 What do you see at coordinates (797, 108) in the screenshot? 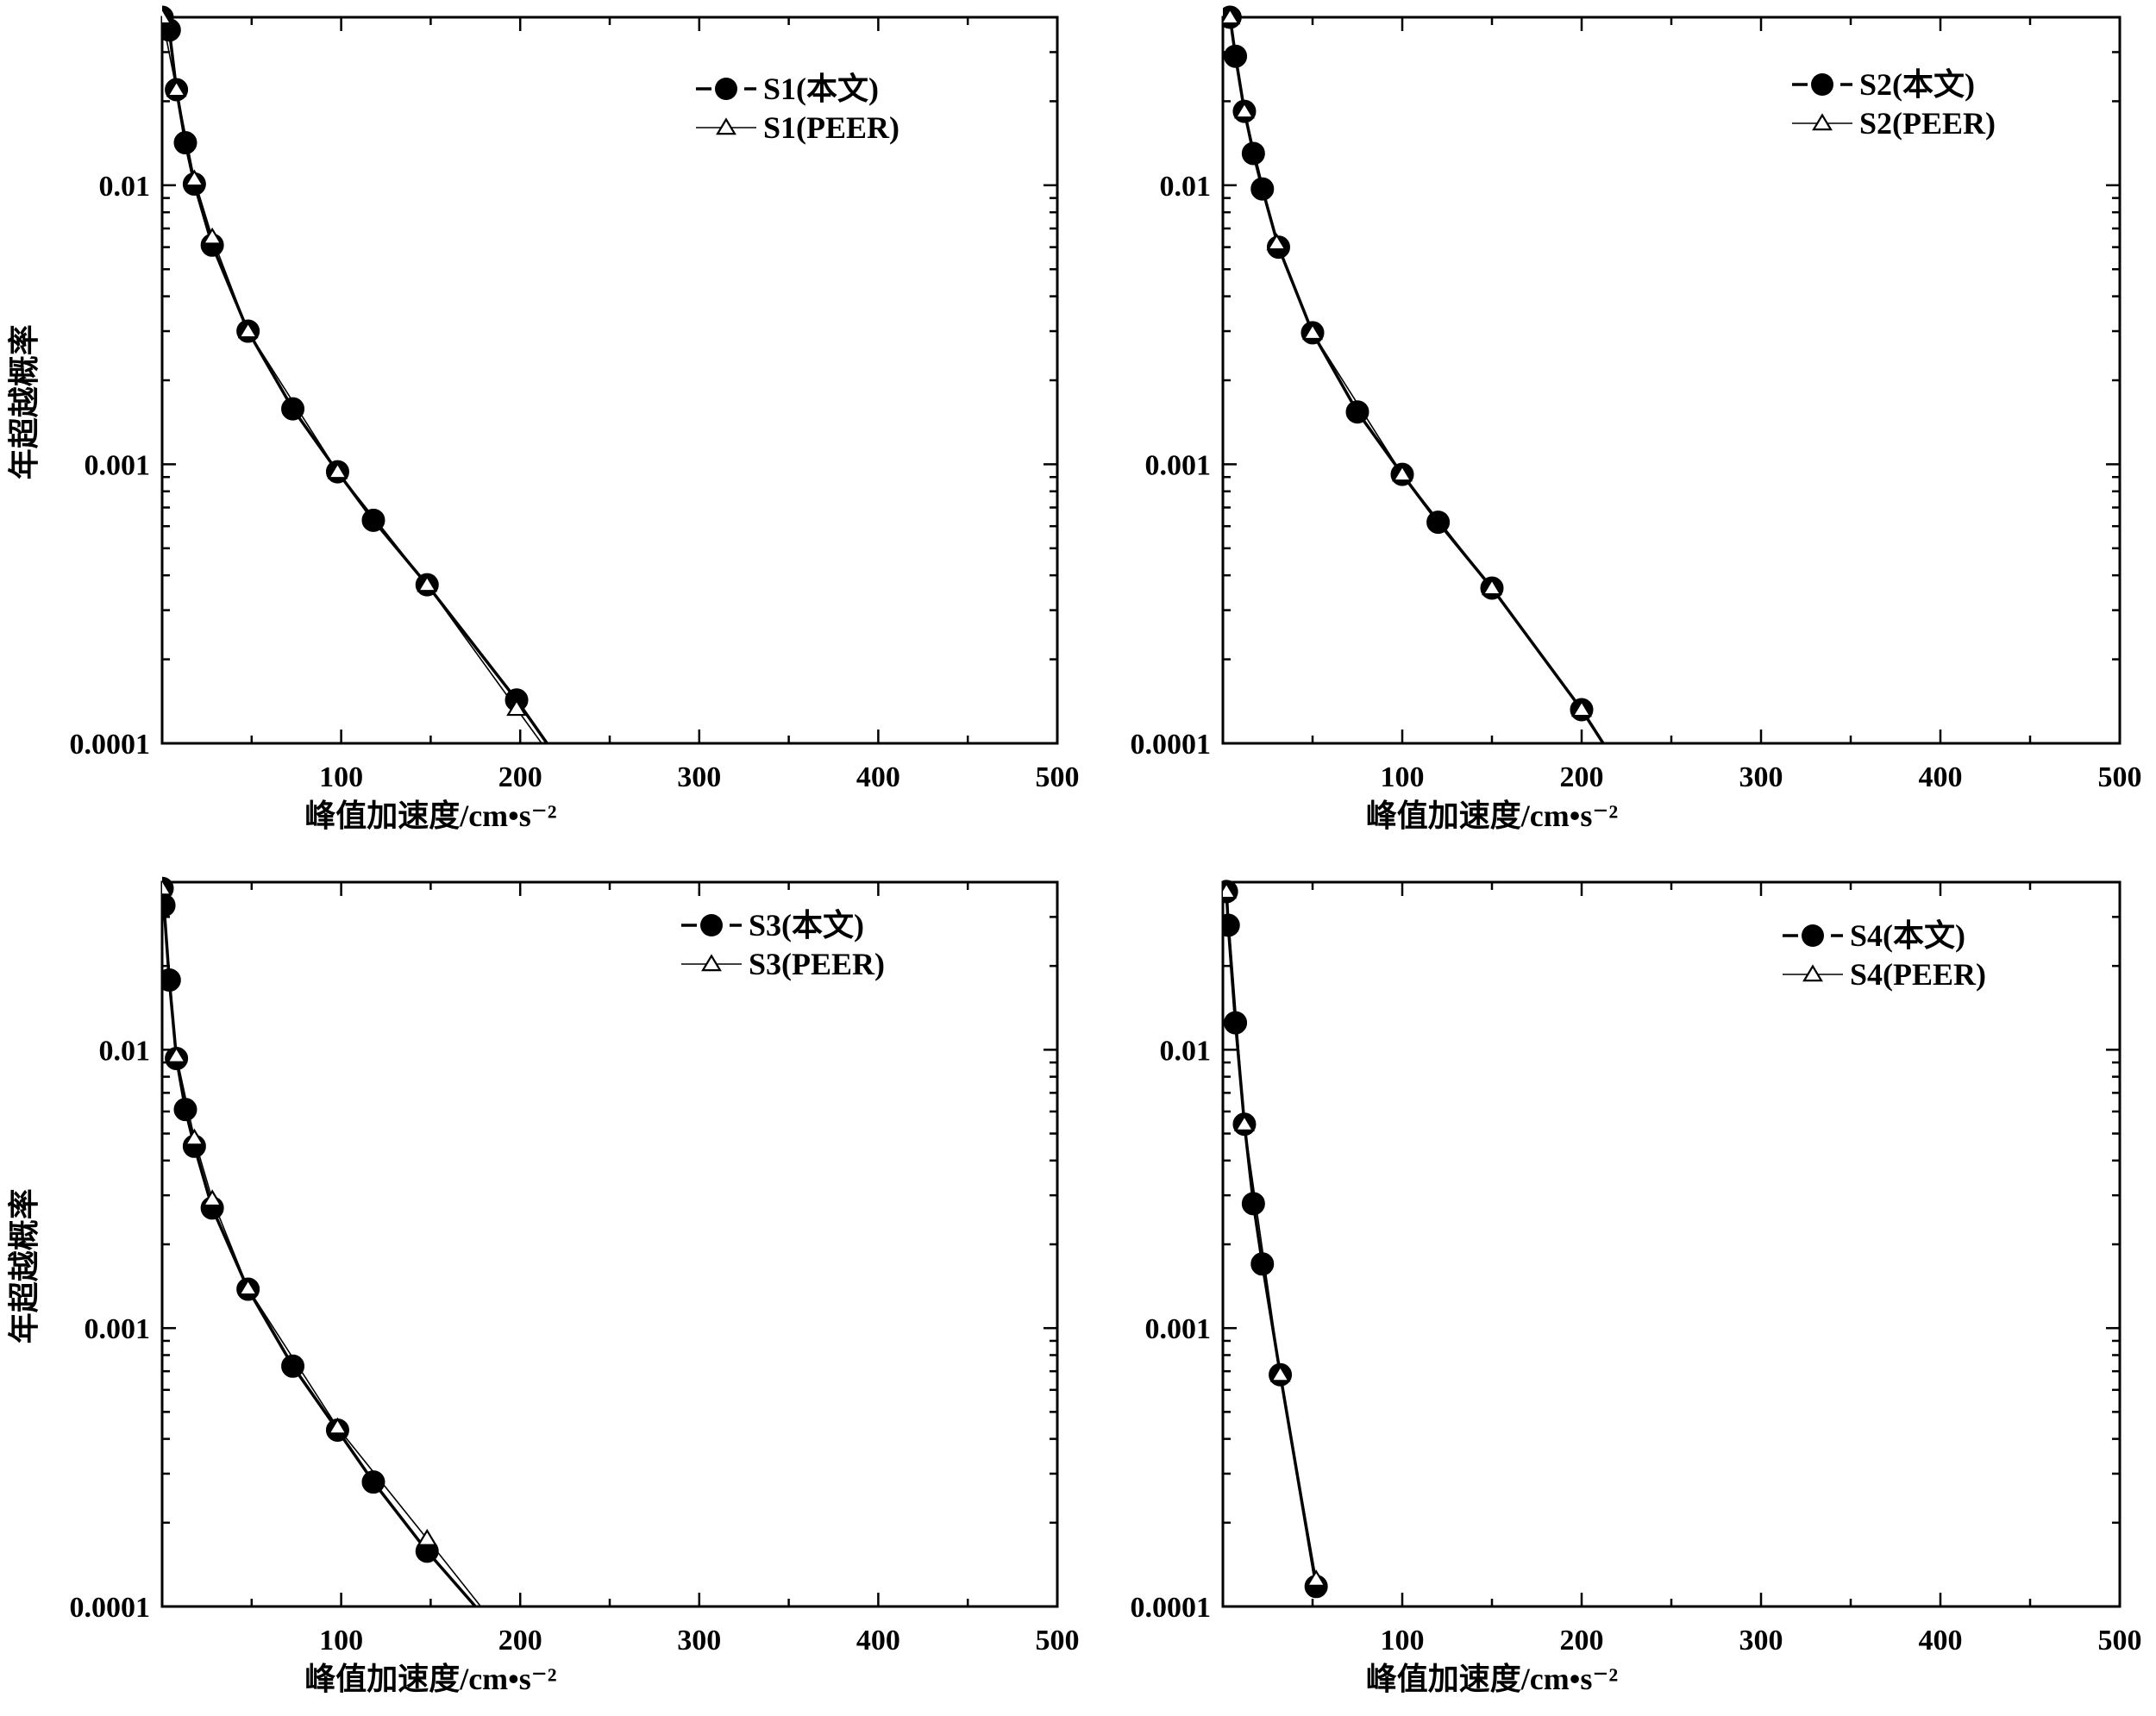
I see `legend: S1(本文) S1(PEER)` at bounding box center [797, 108].